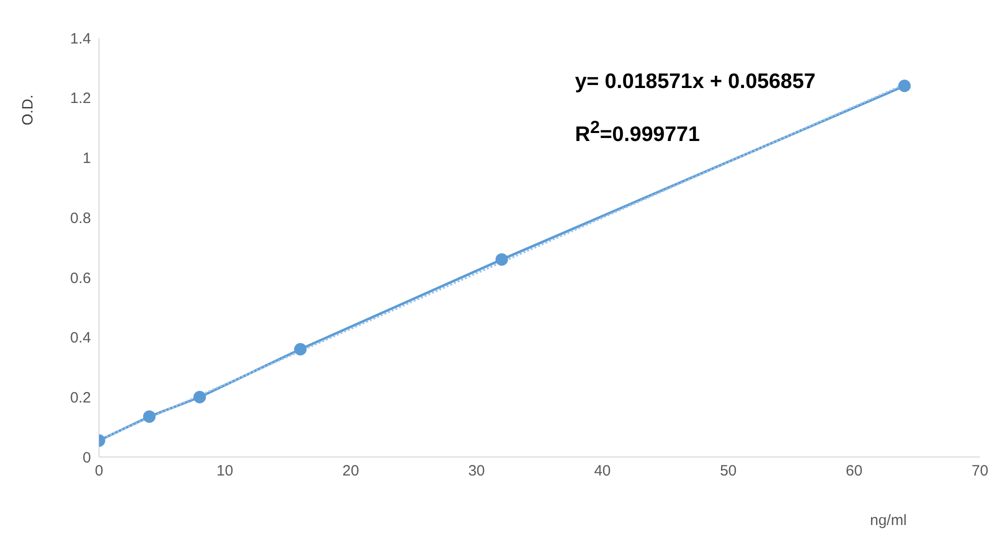 The height and width of the screenshot is (554, 998). Describe the element at coordinates (637, 132) in the screenshot. I see `annotation: R$^{2}$=0.999771` at that location.